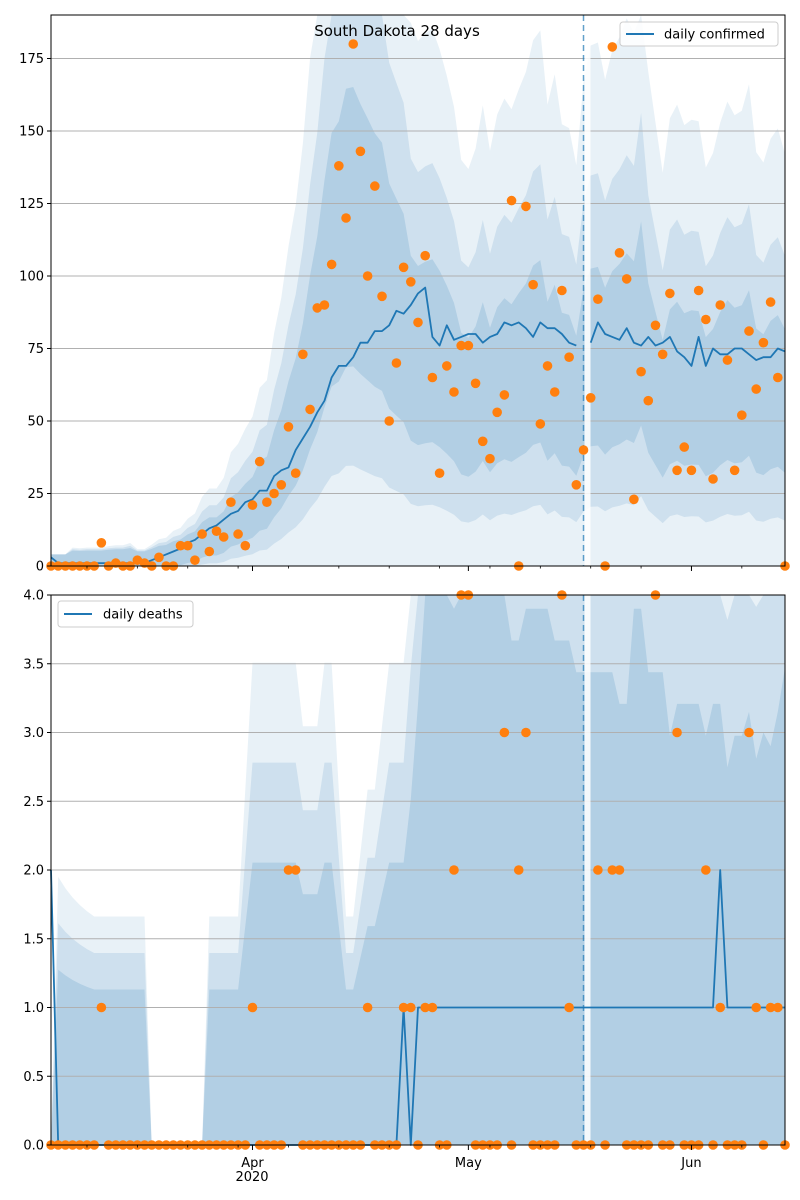  What do you see at coordinates (414, 1158) in the screenshot?
I see `deaths-x-axis: Apr May Jun` at bounding box center [414, 1158].